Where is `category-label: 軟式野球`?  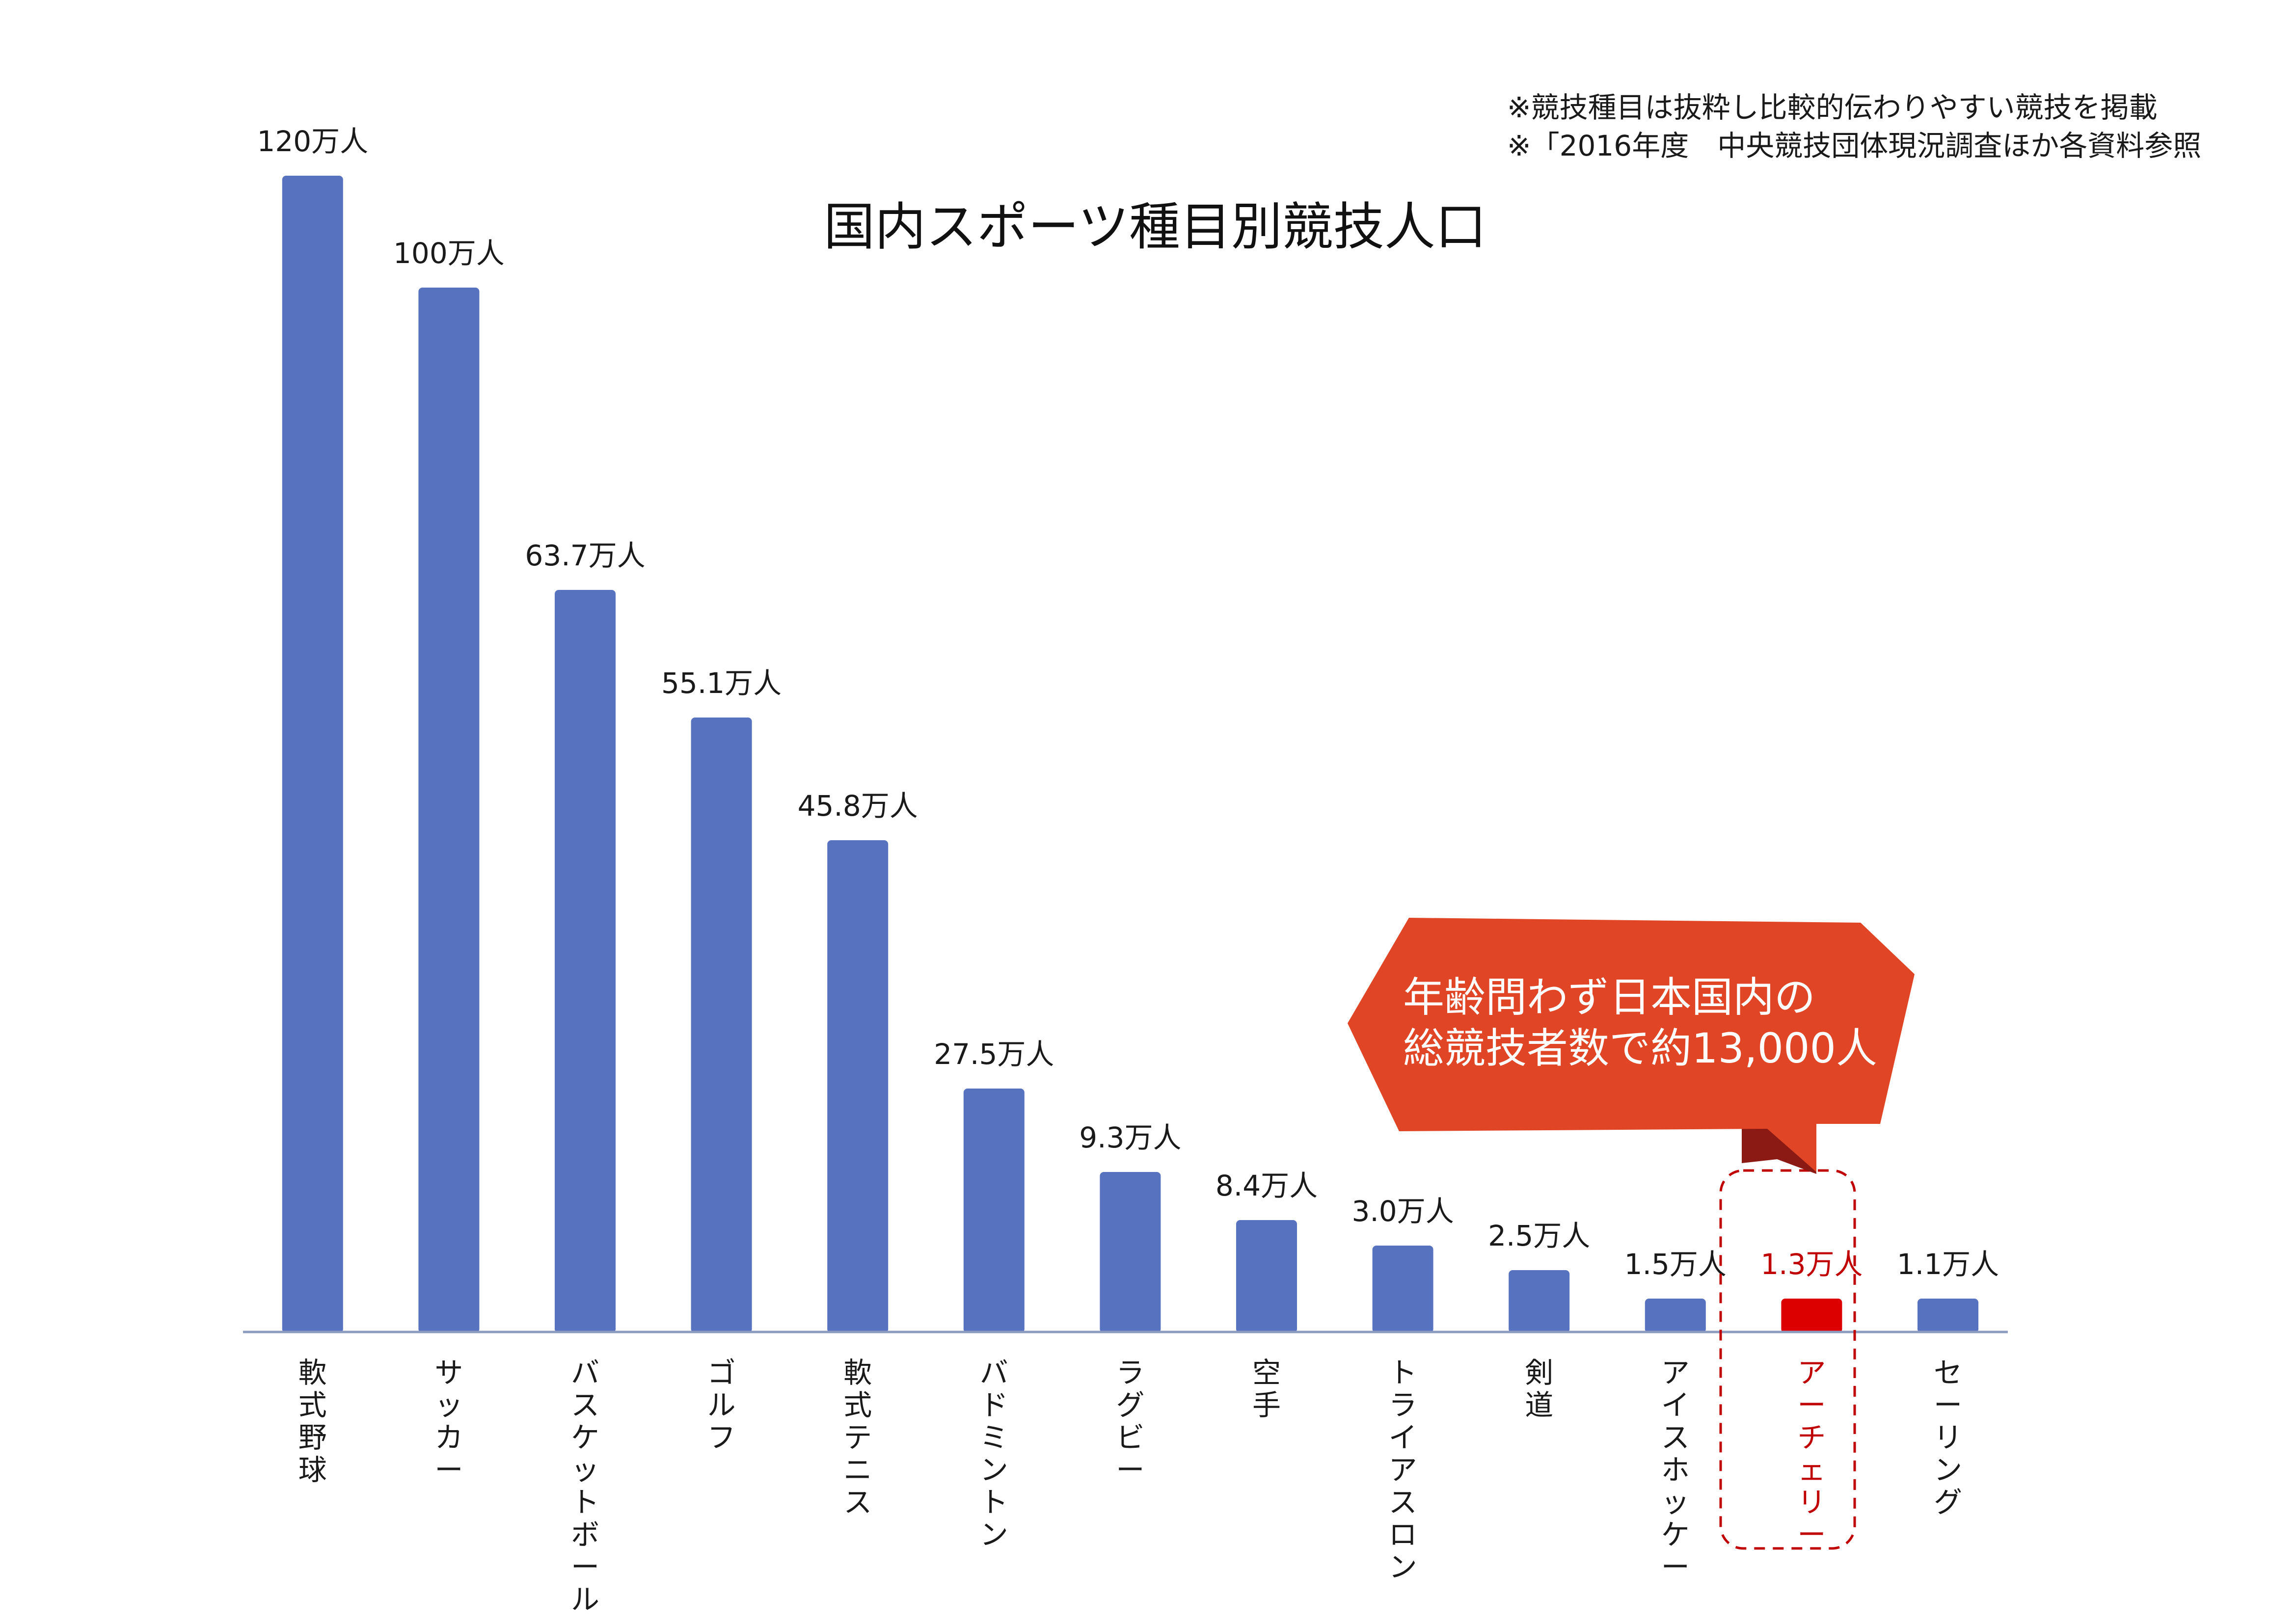
category-label: 軟式野球 is located at coordinates (312, 1421).